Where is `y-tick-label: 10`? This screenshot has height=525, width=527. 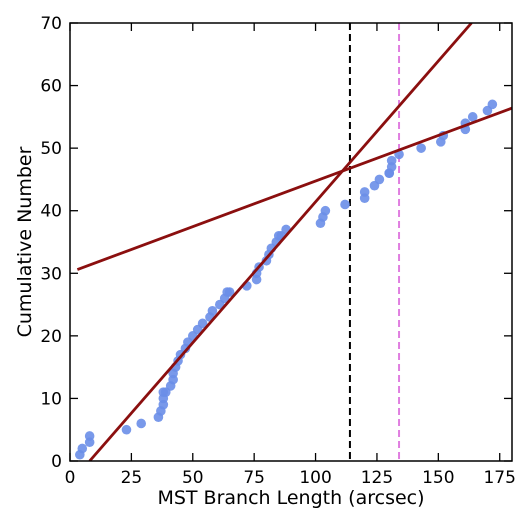
y-tick-label: 10 is located at coordinates (51, 399).